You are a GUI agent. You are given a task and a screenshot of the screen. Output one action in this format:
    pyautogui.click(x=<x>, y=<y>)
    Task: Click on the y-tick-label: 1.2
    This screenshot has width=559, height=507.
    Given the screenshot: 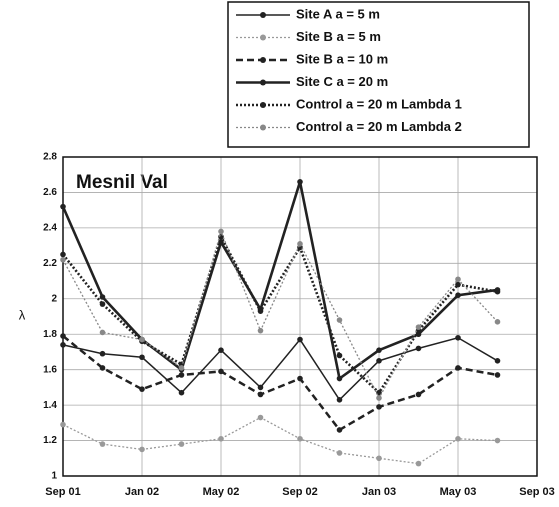 What is the action you would take?
    pyautogui.click(x=50, y=440)
    